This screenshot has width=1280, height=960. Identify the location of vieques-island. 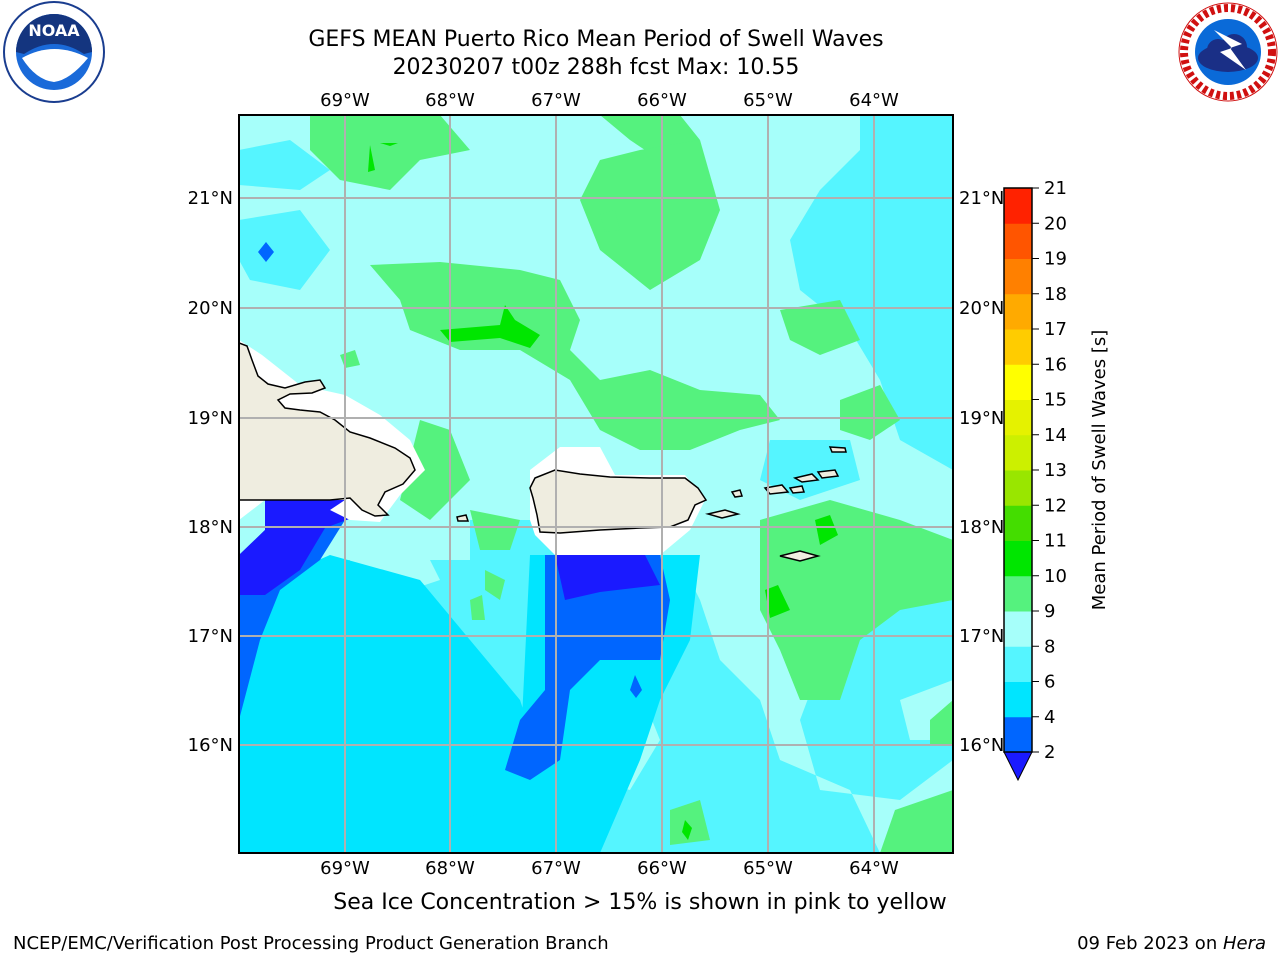
(723, 514).